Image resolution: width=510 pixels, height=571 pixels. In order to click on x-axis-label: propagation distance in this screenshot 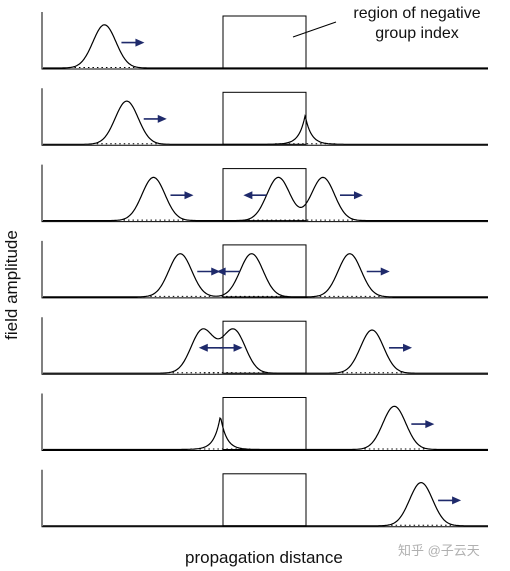, I will do `click(264, 557)`.